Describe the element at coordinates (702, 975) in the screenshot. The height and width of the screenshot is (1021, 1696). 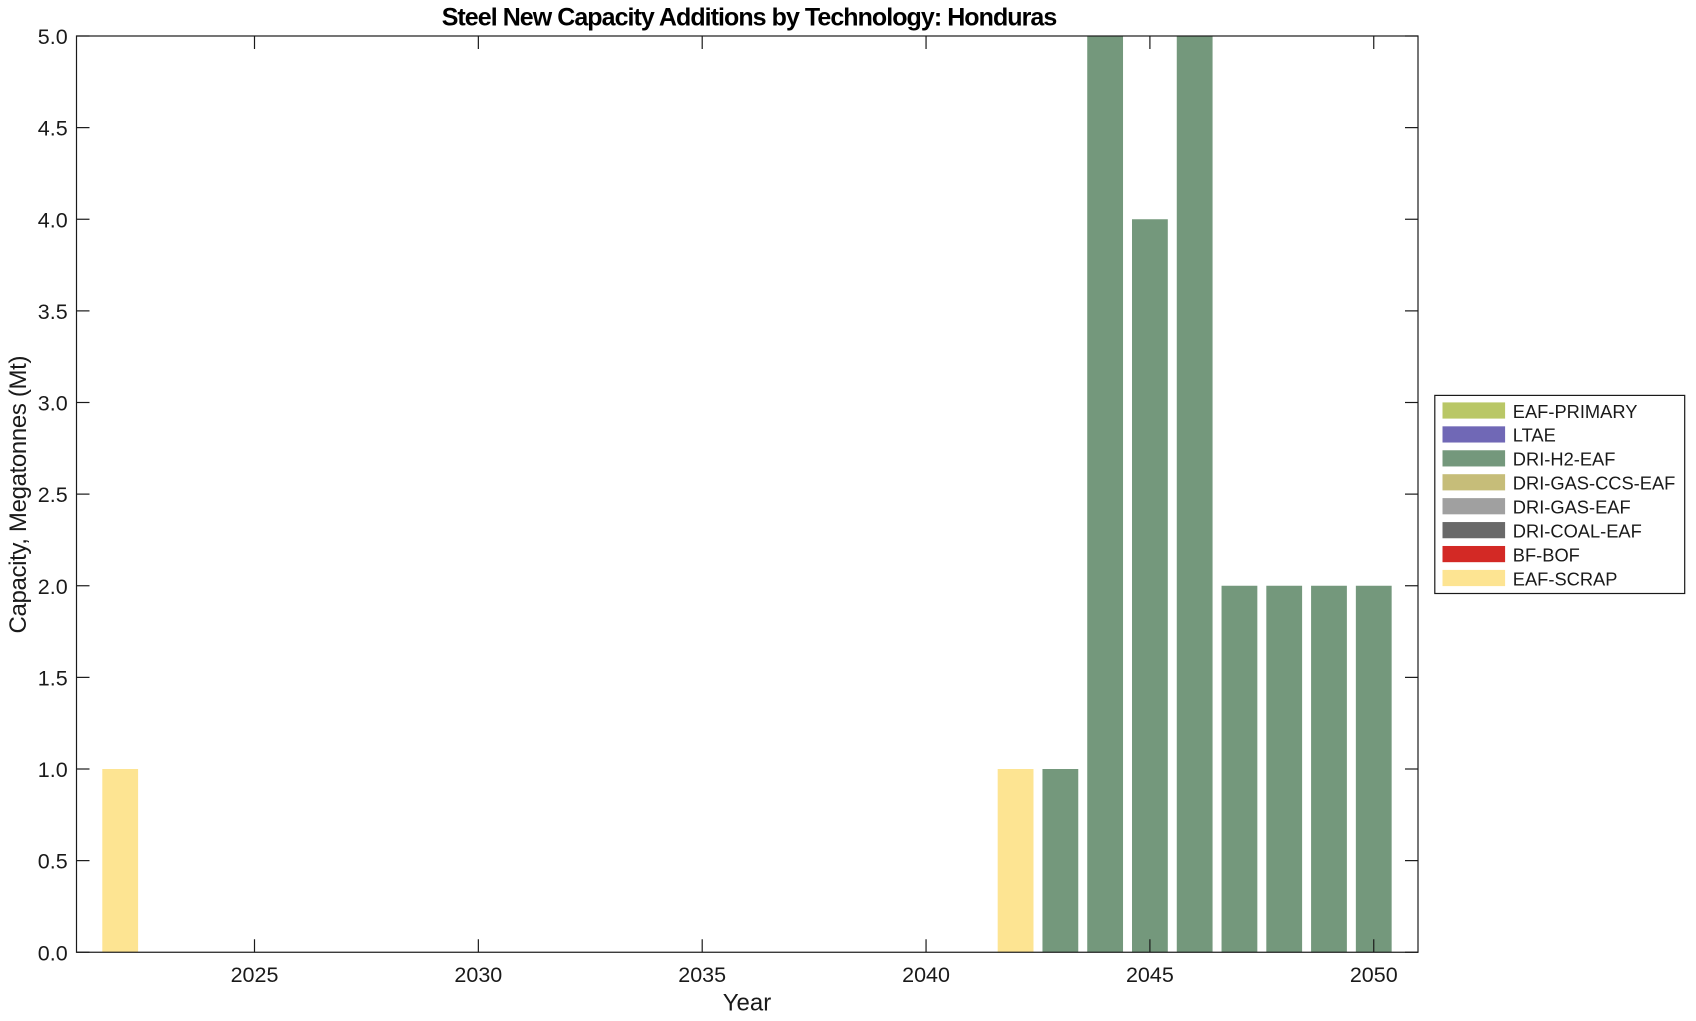
I see `svg-text: 2035` at that location.